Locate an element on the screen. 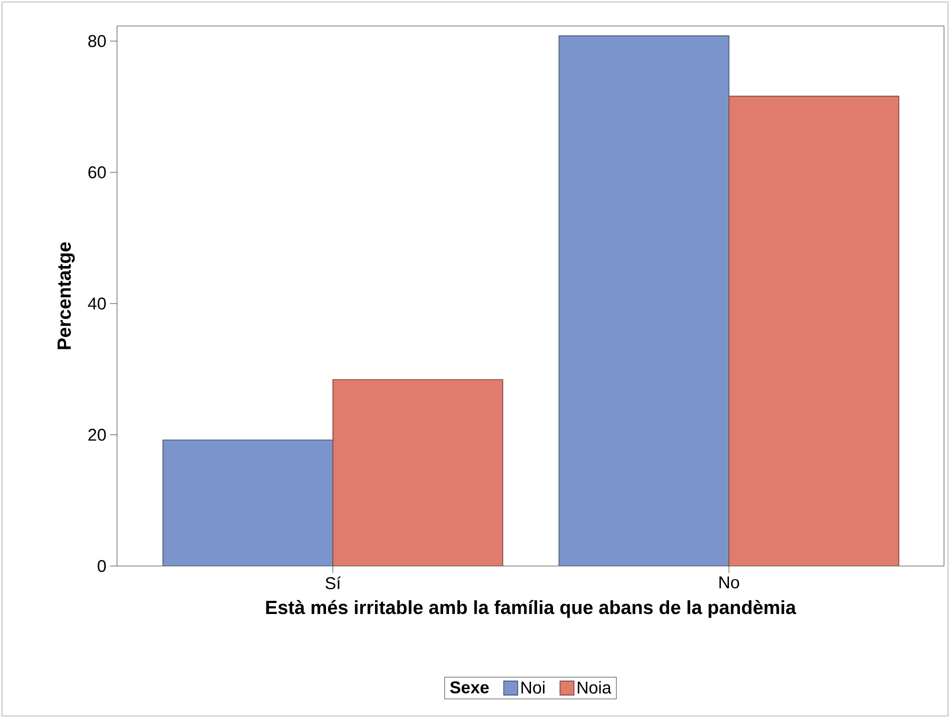 The image size is (950, 718). x-tick-label: Sí is located at coordinates (333, 583).